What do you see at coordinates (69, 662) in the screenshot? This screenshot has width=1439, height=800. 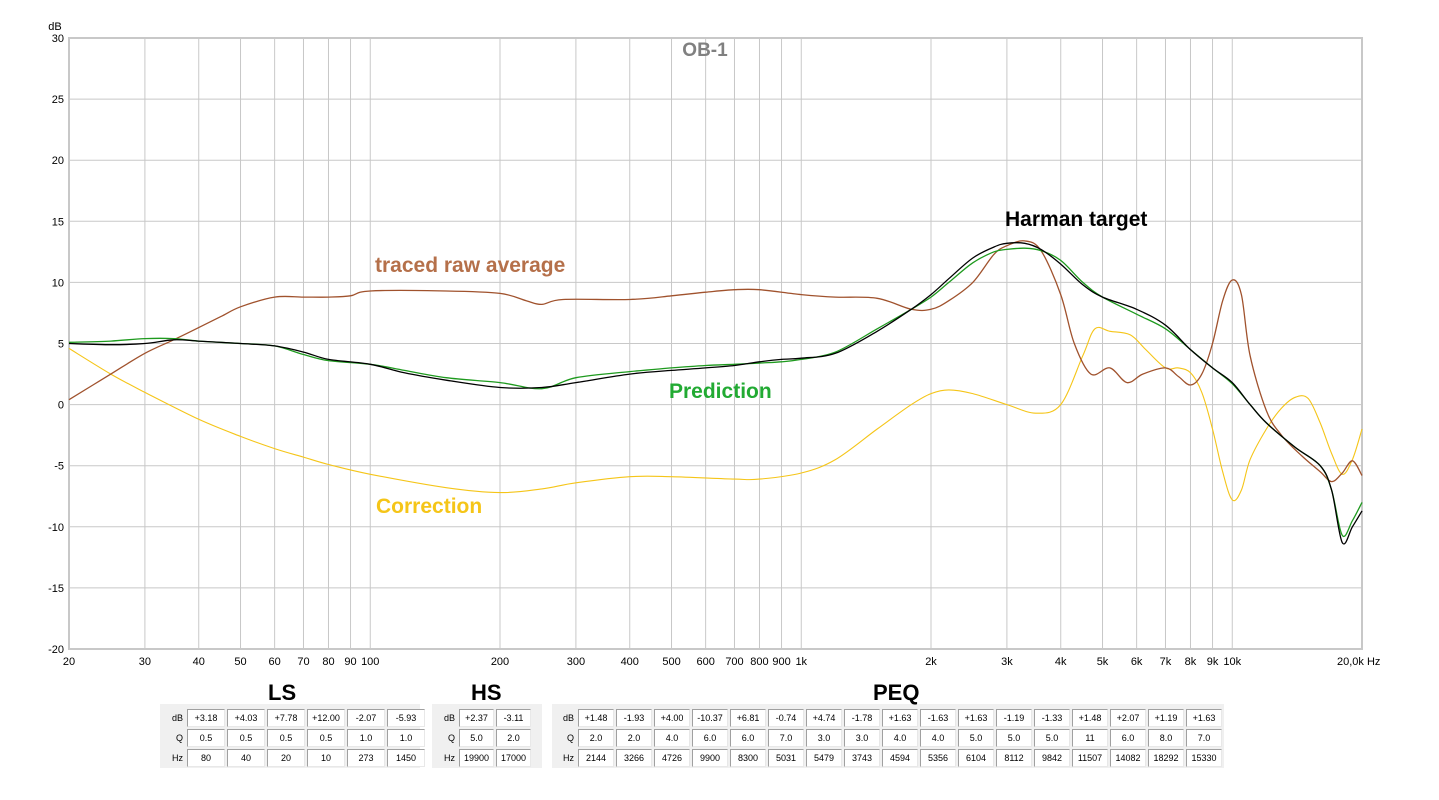 I see `x-tick-label: 20` at bounding box center [69, 662].